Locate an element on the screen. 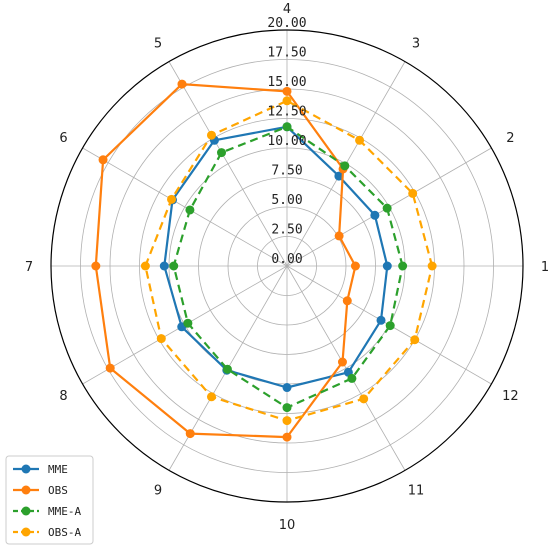  theta-tick-label: 9 is located at coordinates (158, 490).